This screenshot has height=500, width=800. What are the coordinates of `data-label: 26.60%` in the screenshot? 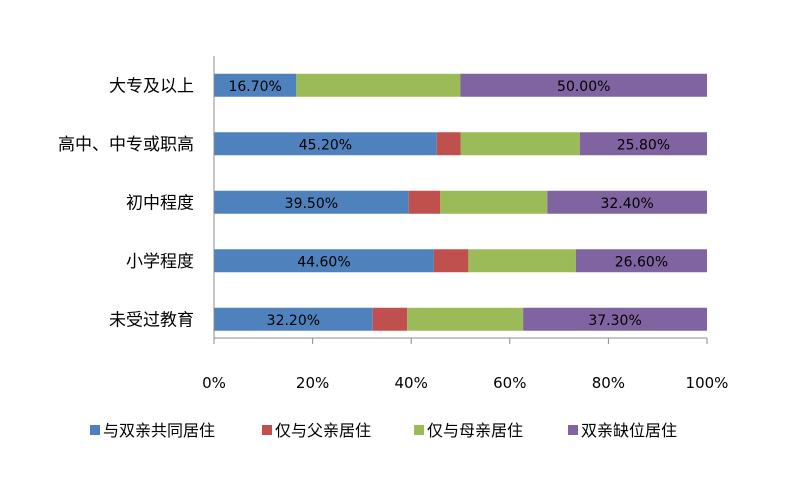 It's located at (641, 262).